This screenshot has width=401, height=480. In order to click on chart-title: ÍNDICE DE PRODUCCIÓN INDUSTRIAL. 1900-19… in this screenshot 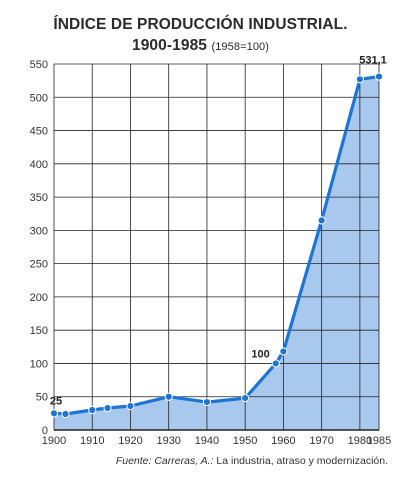, I will do `click(200, 36)`.